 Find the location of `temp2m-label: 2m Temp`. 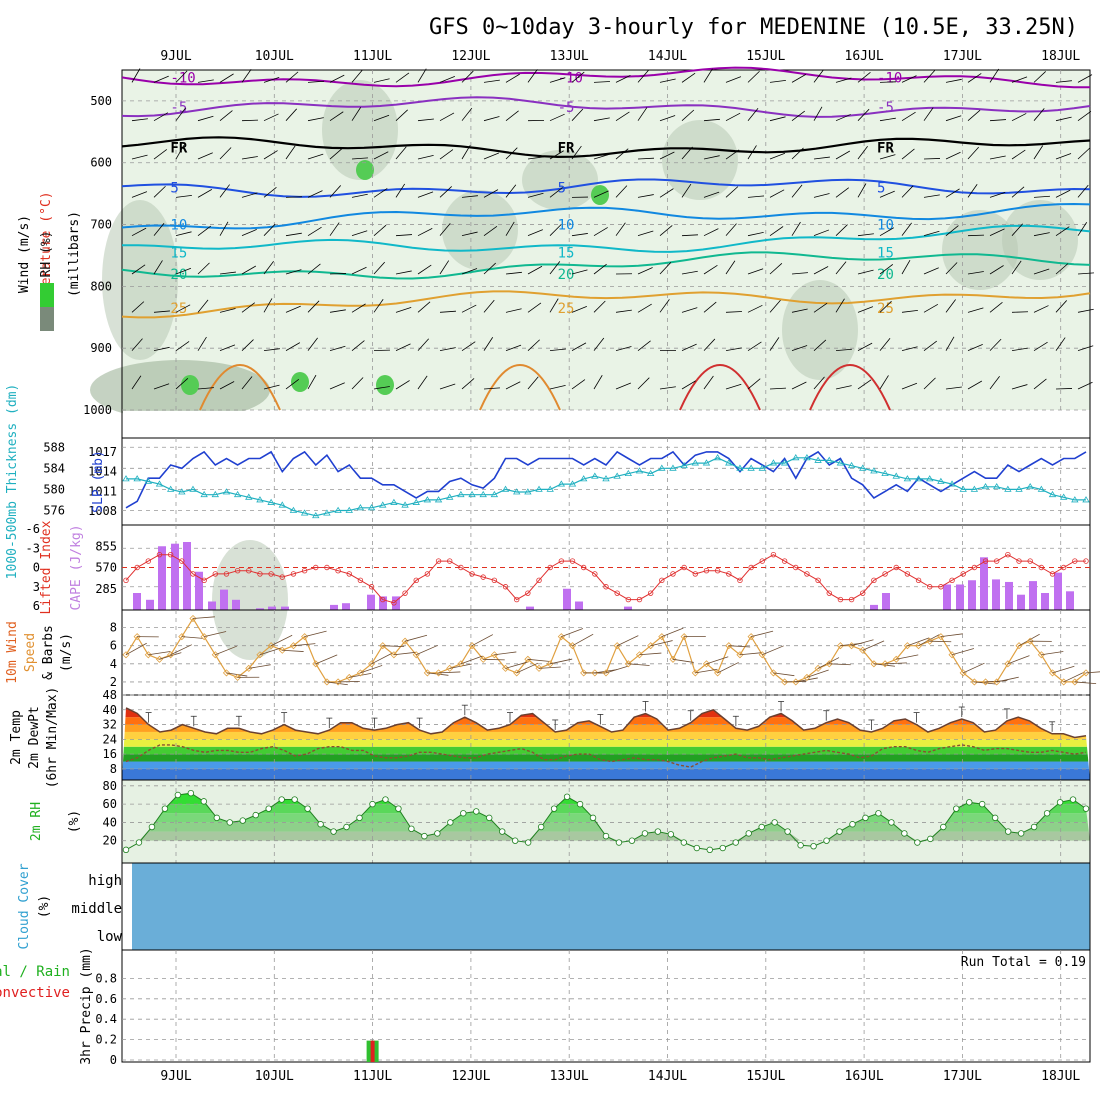

temp2m-label: 2m Temp is located at coordinates (16, 737).